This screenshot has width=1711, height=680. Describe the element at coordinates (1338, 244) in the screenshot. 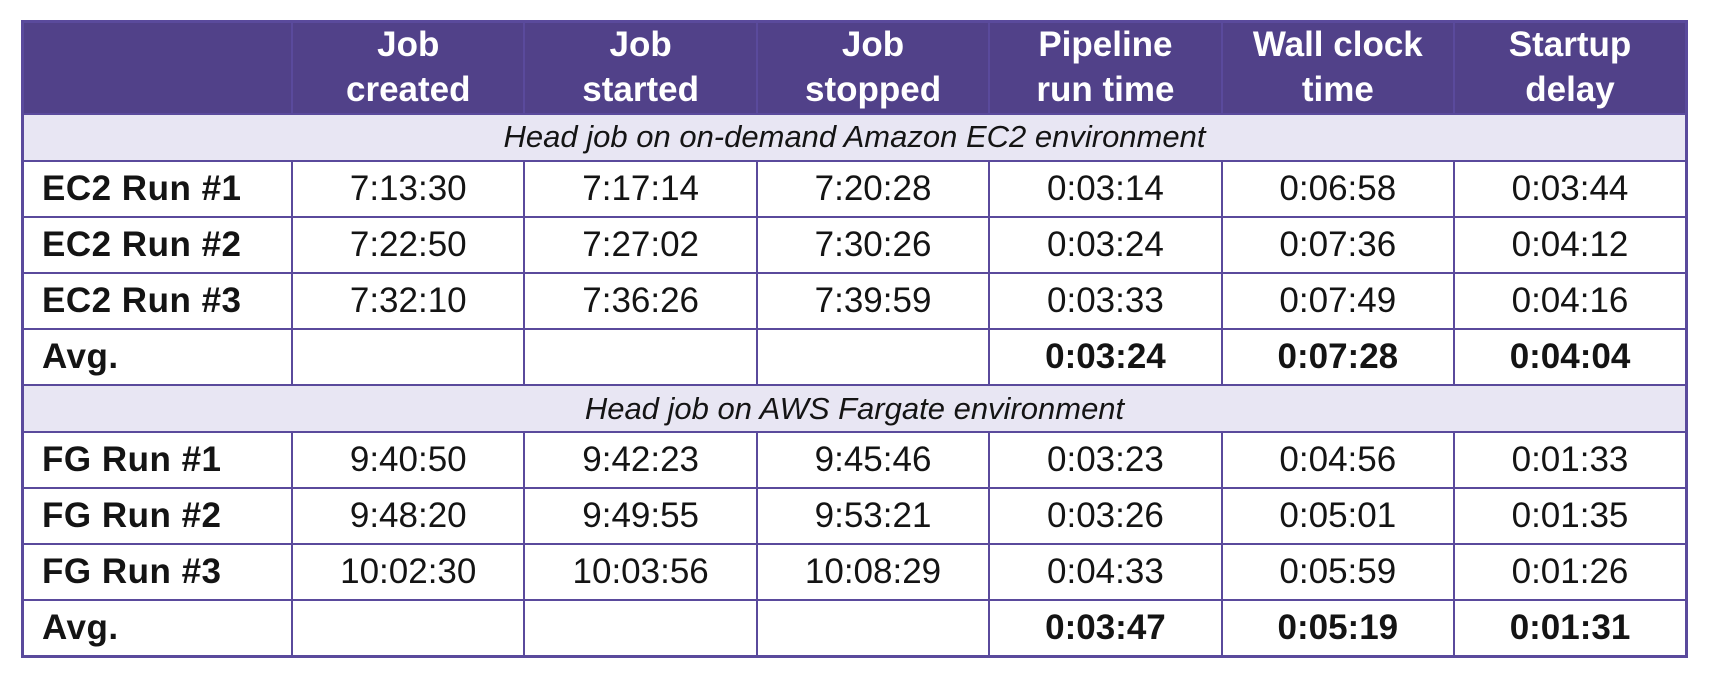

I see `cell-wall-clock-time: 0:07:36` at that location.